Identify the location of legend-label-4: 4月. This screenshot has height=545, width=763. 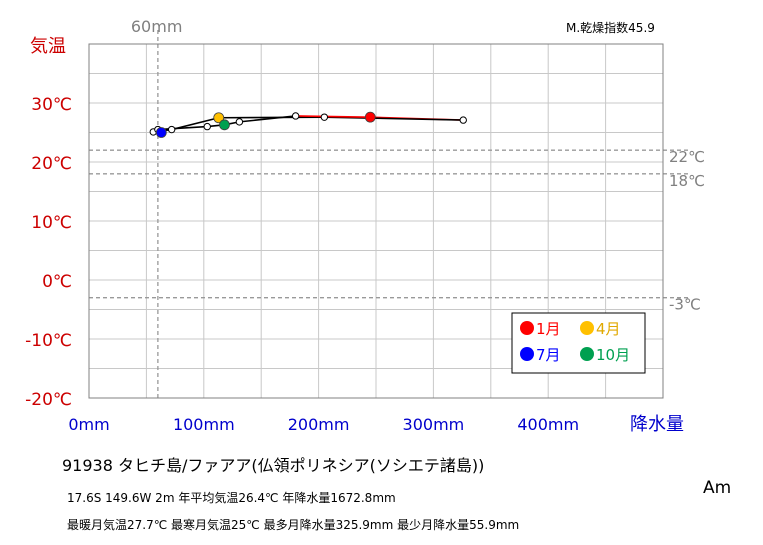
(608, 329).